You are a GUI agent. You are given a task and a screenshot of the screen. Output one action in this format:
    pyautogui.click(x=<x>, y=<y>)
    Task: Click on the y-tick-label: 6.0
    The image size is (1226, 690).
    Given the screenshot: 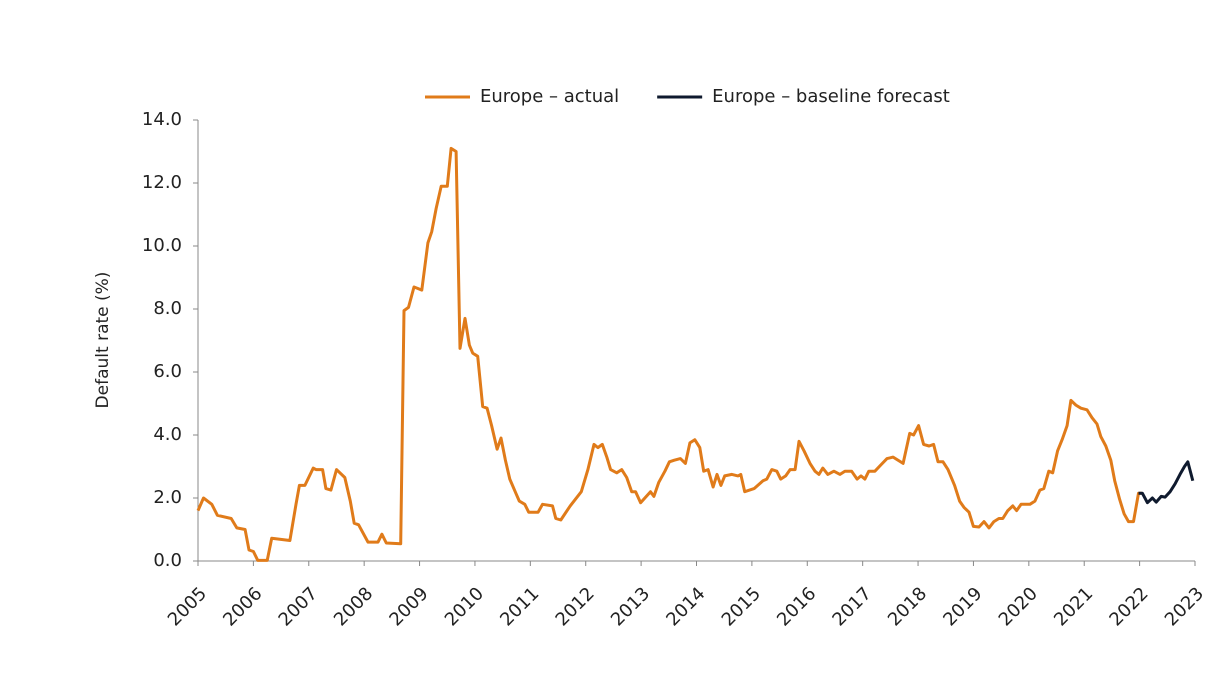 What is the action you would take?
    pyautogui.click(x=167, y=371)
    